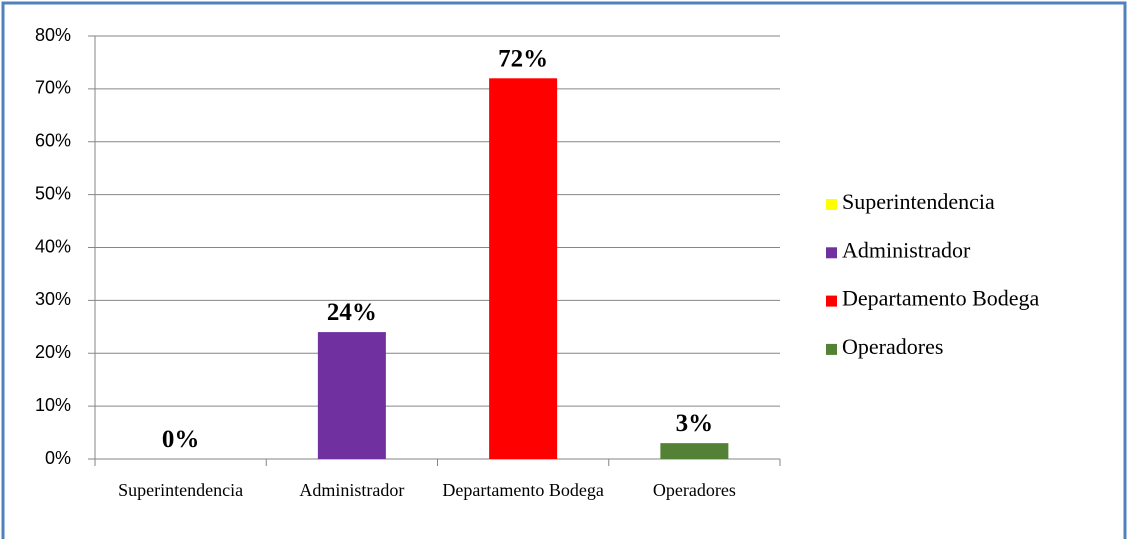 The height and width of the screenshot is (541, 1129). I want to click on legend-label: Departamento Bodega, so click(941, 298).